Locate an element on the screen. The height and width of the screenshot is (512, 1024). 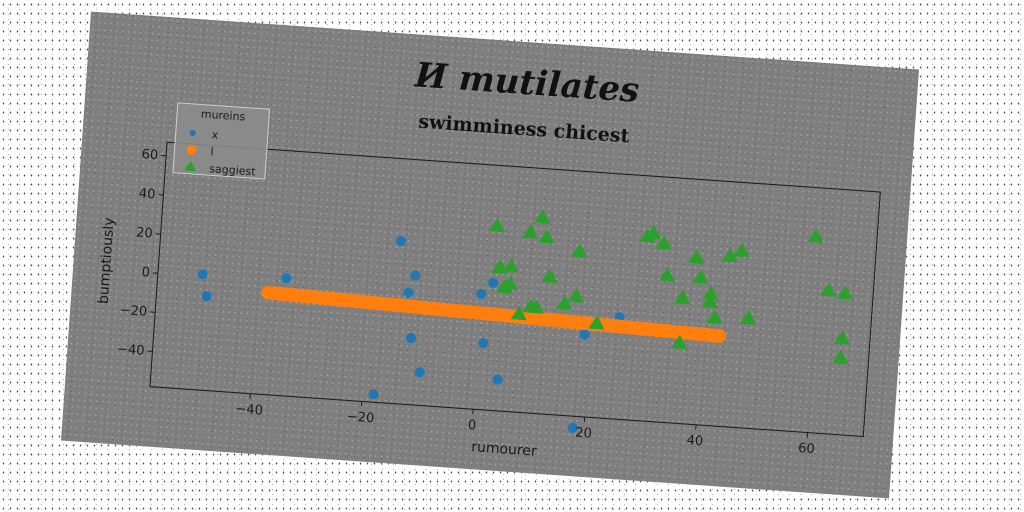
x-tick-label-4: 40 is located at coordinates (695, 441).